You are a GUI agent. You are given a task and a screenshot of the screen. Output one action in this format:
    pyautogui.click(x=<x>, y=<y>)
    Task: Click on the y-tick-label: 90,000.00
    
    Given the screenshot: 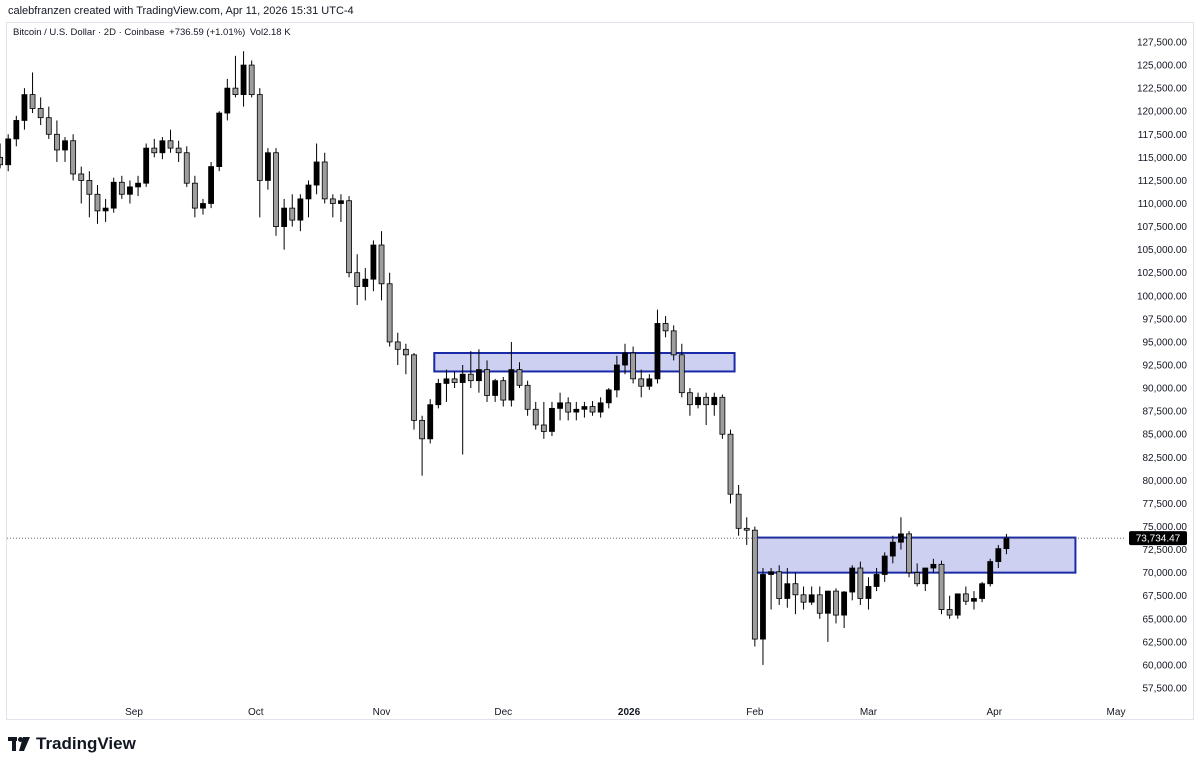 What is the action you would take?
    pyautogui.click(x=1165, y=389)
    